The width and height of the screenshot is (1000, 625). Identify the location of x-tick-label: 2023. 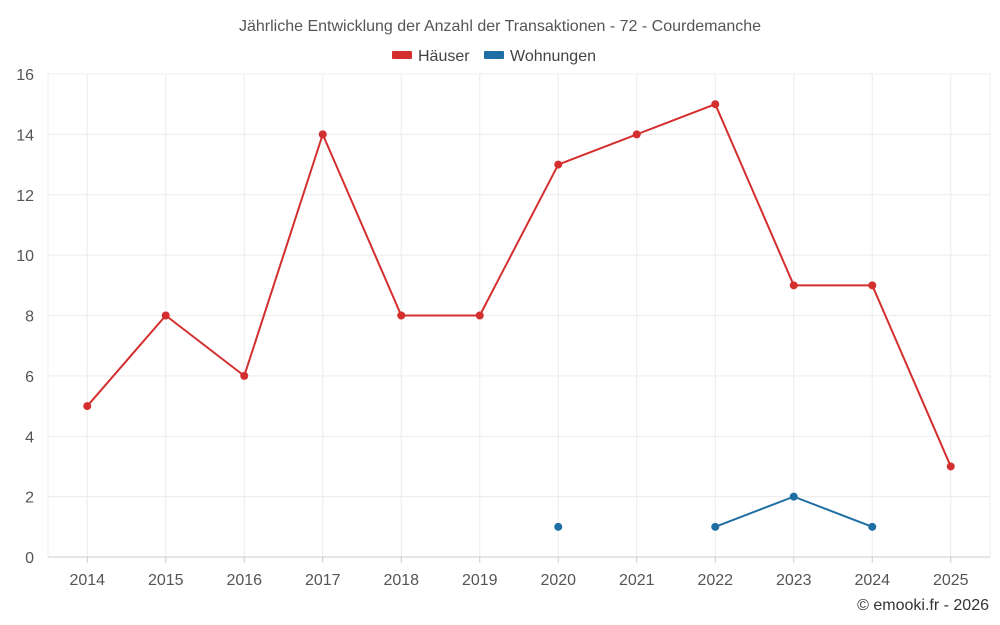
(794, 580).